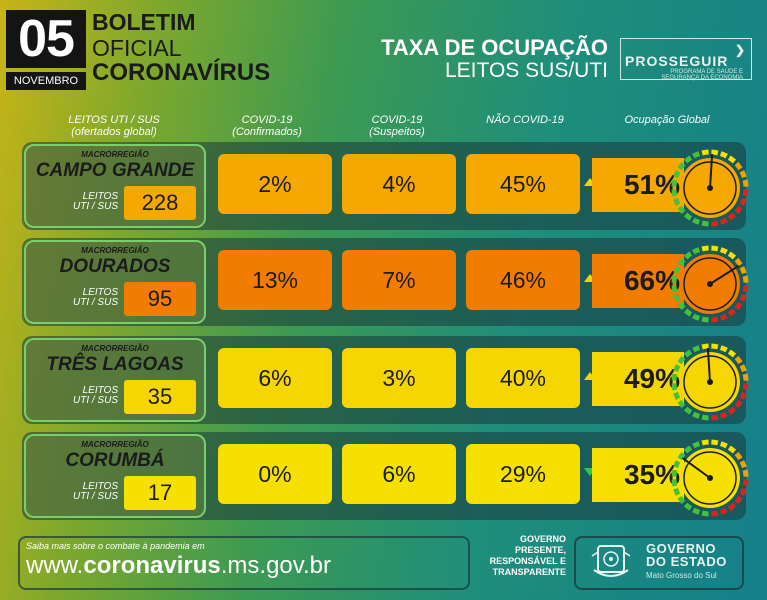 The image size is (767, 600). I want to click on covid-confirmados-cell: 0%, so click(275, 474).